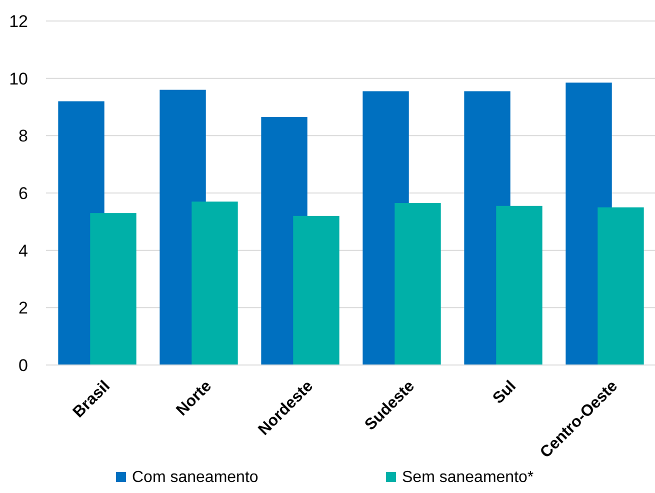 The height and width of the screenshot is (493, 655). I want to click on y-tick-label: 8, so click(23, 136).